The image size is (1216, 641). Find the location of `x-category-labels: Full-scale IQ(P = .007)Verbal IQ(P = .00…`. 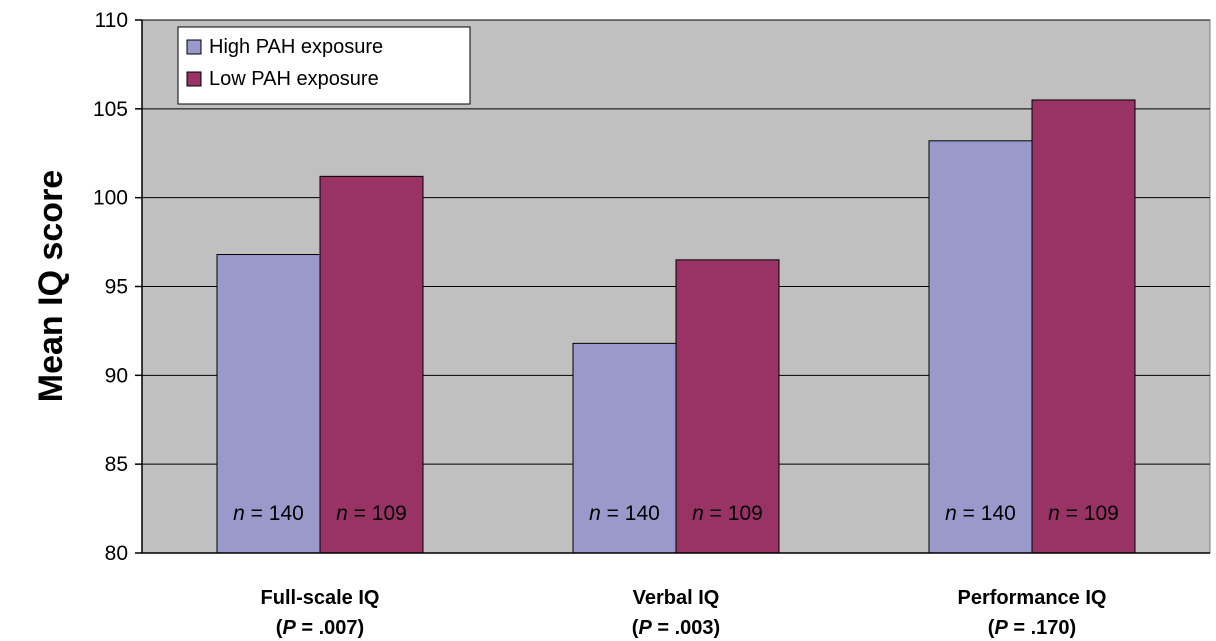

x-category-labels: Full-scale IQ(P = .007)Verbal IQ(P = .00… is located at coordinates (684, 613).